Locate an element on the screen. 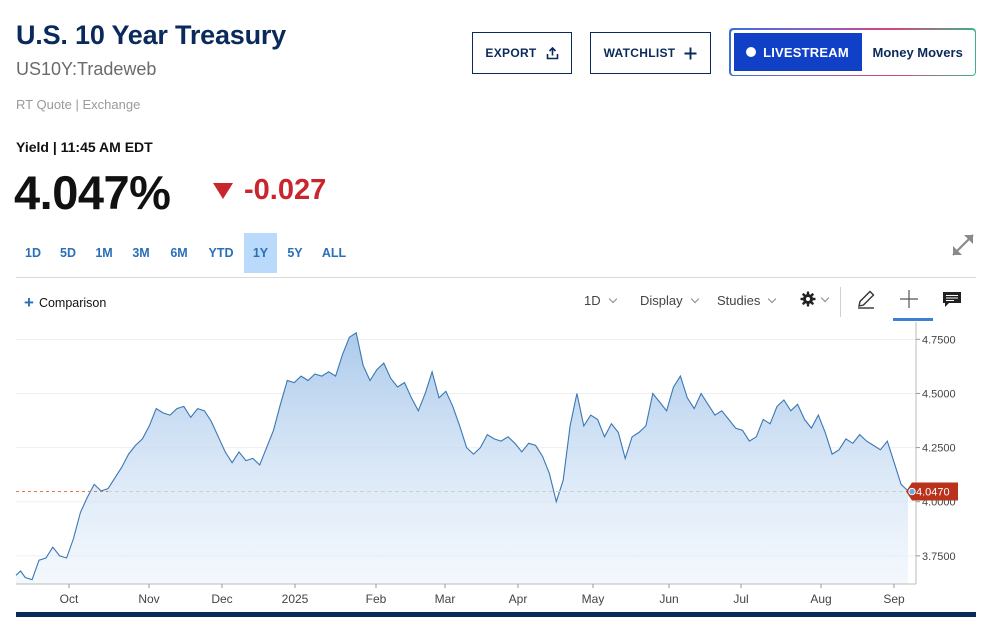 This screenshot has width=993, height=629. studies-dropdown: Studies is located at coordinates (747, 300).